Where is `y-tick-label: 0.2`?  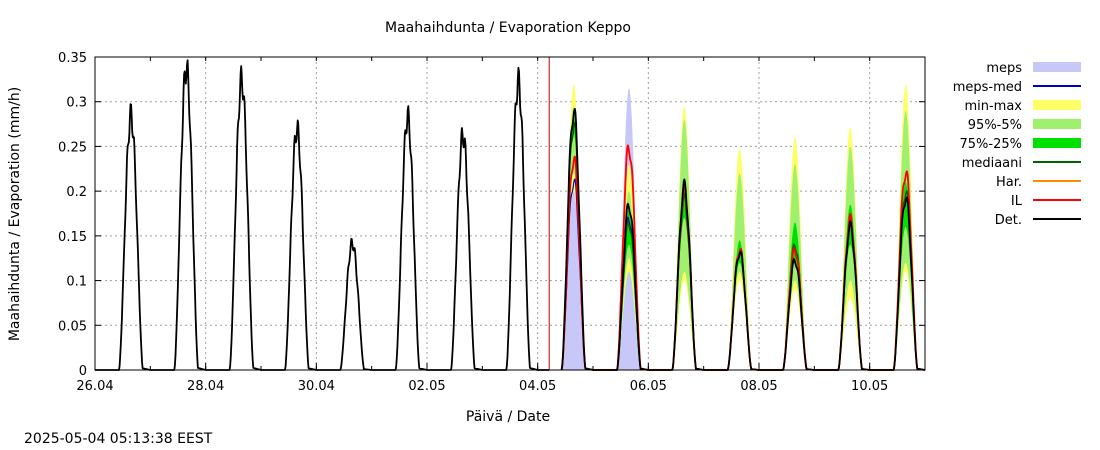 y-tick-label: 0.2 is located at coordinates (76, 192).